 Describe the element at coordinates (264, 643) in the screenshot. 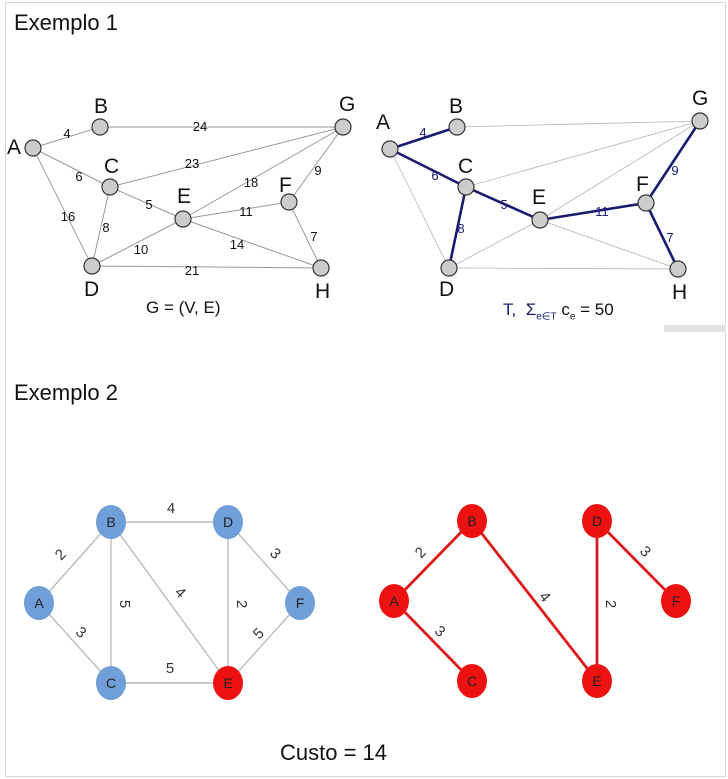

I see `ex2-edge-F-E` at that location.